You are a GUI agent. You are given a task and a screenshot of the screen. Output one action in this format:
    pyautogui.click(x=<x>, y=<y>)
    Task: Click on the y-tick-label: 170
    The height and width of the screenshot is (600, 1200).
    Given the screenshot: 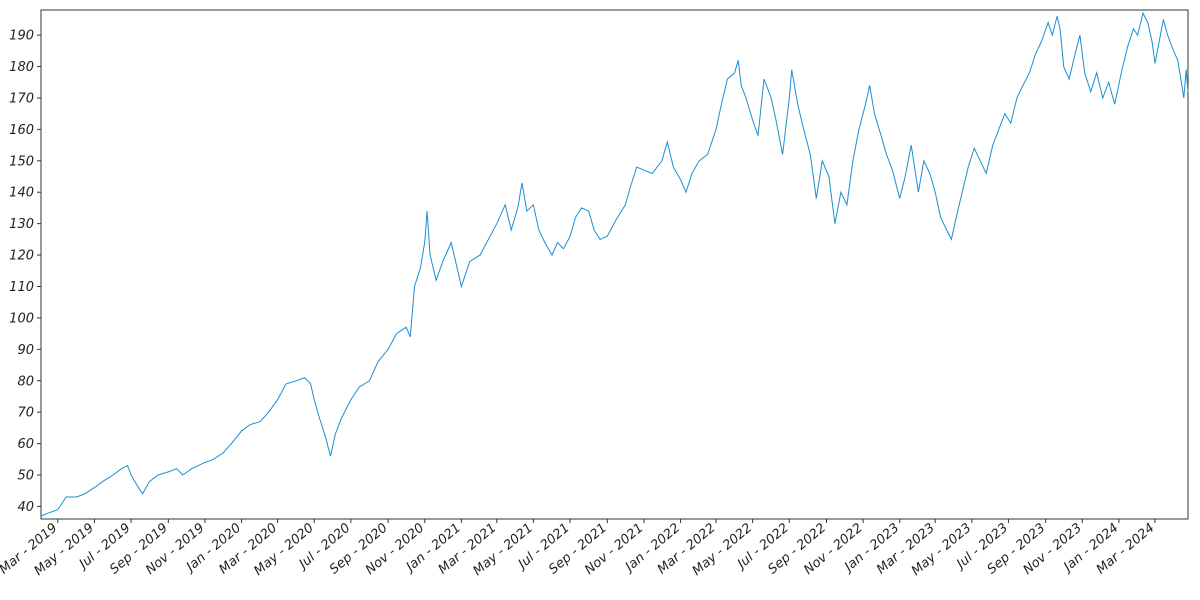 What is the action you would take?
    pyautogui.click(x=21, y=98)
    